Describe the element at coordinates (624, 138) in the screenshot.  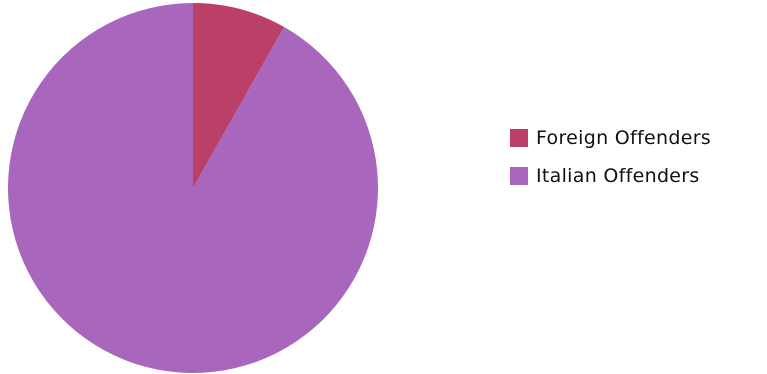
I see `legend-label-foreign-offenders: Foreign Offenders` at that location.